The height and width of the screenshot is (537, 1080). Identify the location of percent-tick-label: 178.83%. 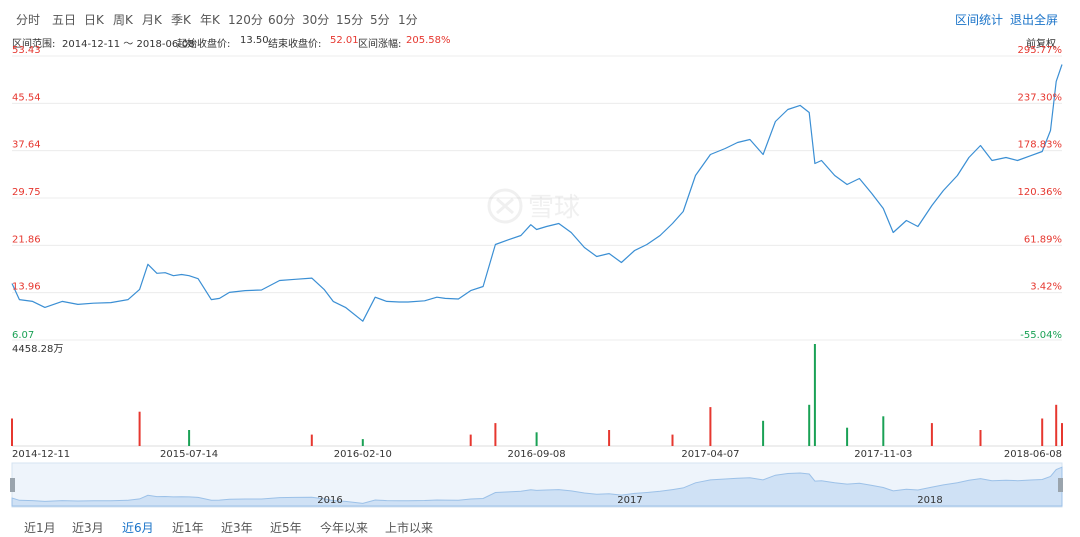
(1040, 145).